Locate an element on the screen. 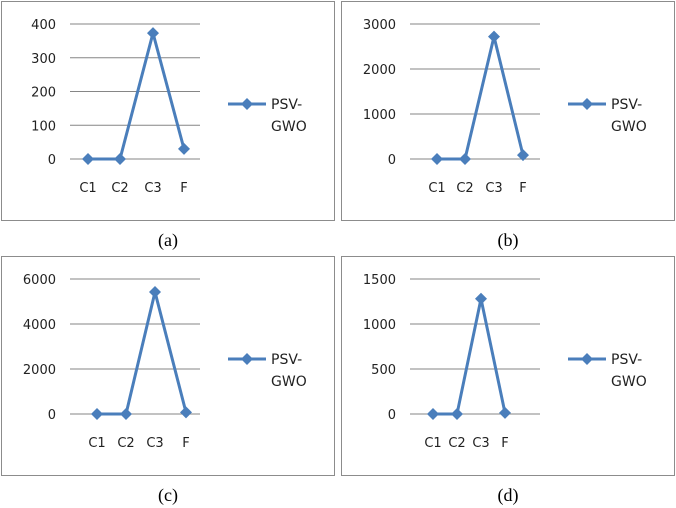 The height and width of the screenshot is (508, 676). y-tick-label: 300 is located at coordinates (43, 59).